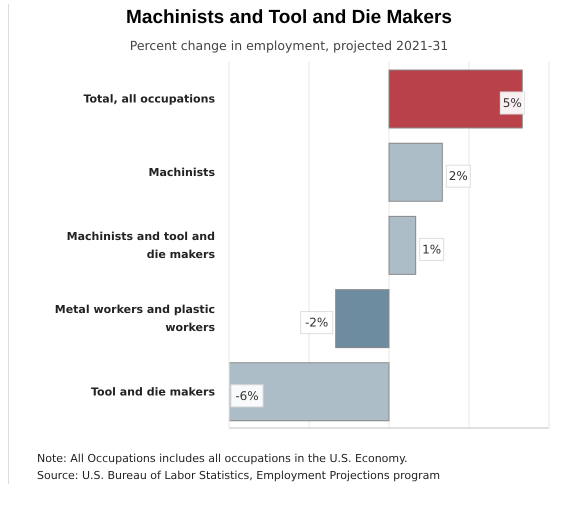 The height and width of the screenshot is (529, 581). What do you see at coordinates (289, 46) in the screenshot?
I see `chart-subtitle: Percent change in employment, projected 2021-31` at bounding box center [289, 46].